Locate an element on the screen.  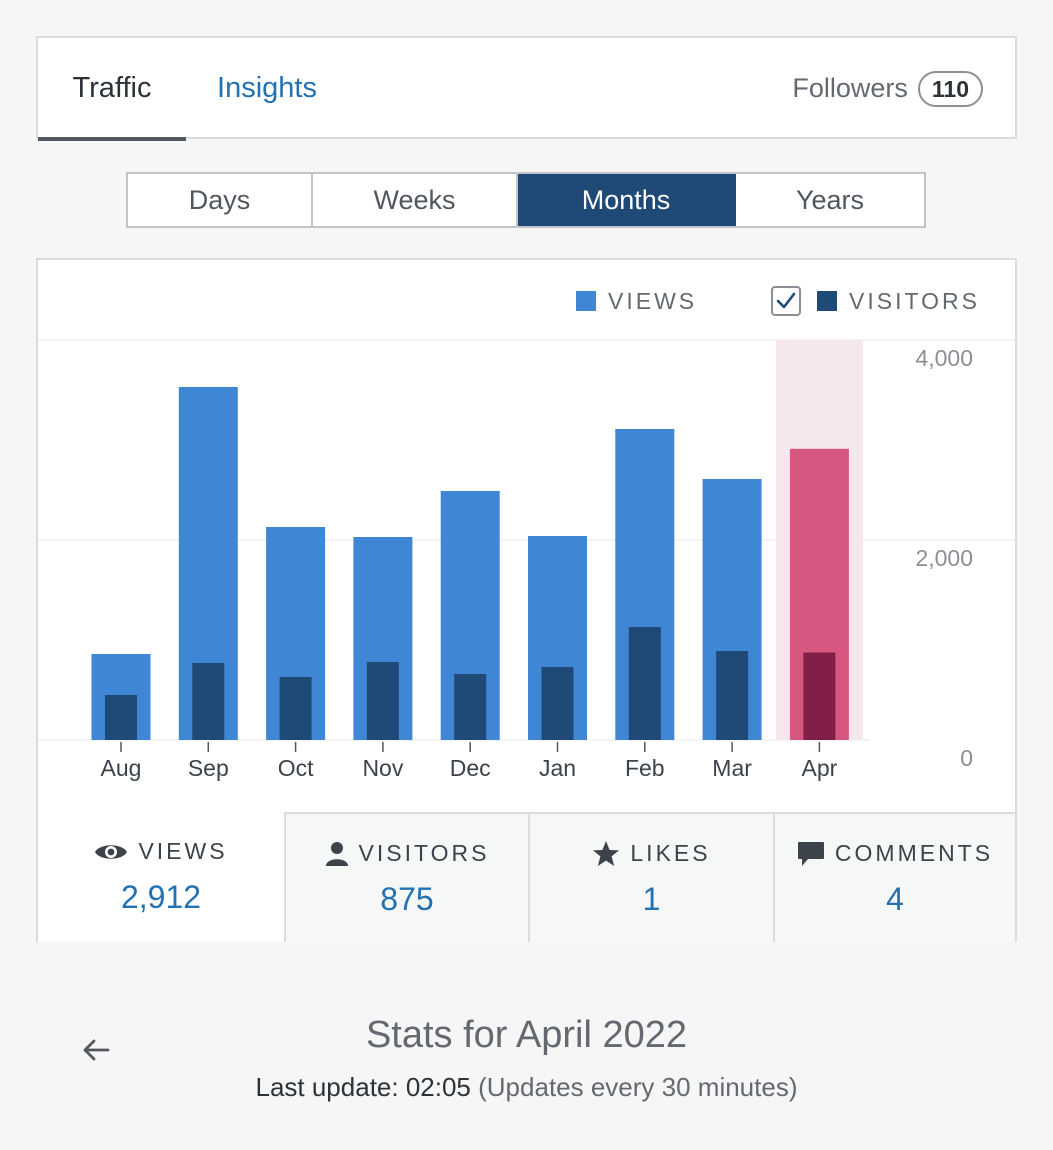
period-days-button: Days is located at coordinates (220, 200).